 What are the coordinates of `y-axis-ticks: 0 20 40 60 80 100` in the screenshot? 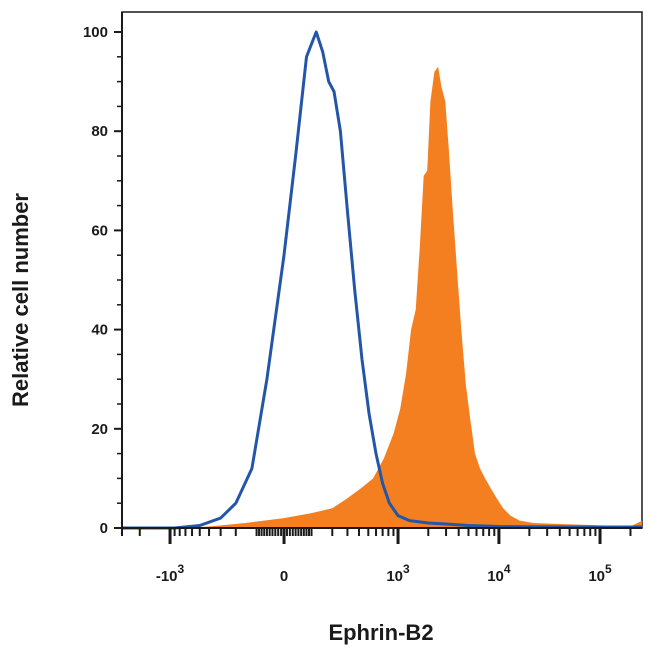 It's located at (102, 280).